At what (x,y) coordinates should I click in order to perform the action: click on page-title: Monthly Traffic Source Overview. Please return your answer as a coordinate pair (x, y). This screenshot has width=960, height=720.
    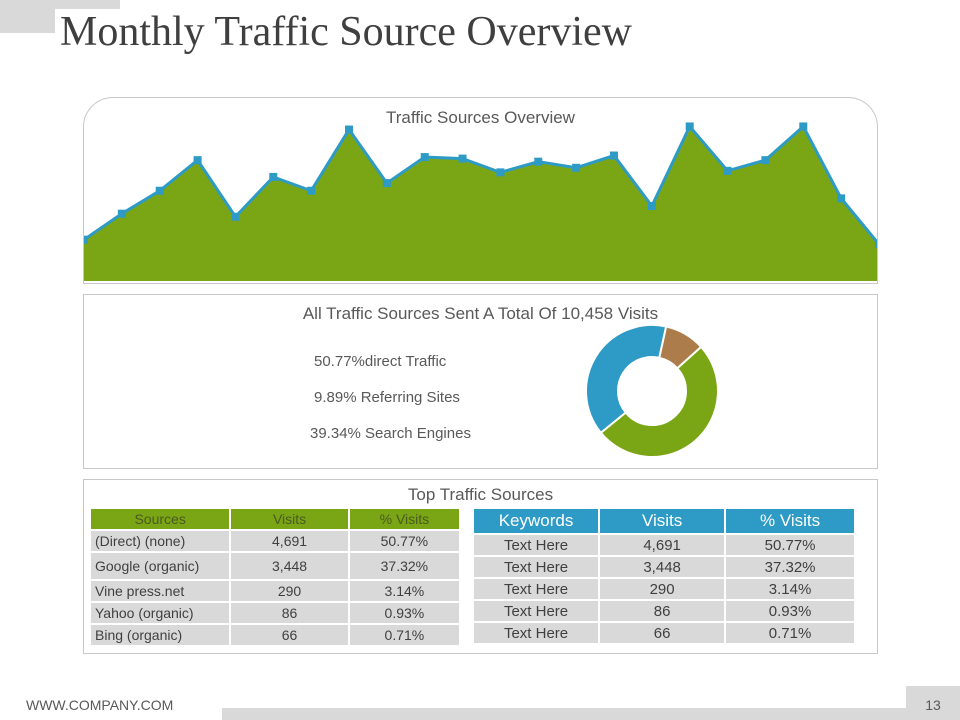
    Looking at the image, I should click on (346, 32).